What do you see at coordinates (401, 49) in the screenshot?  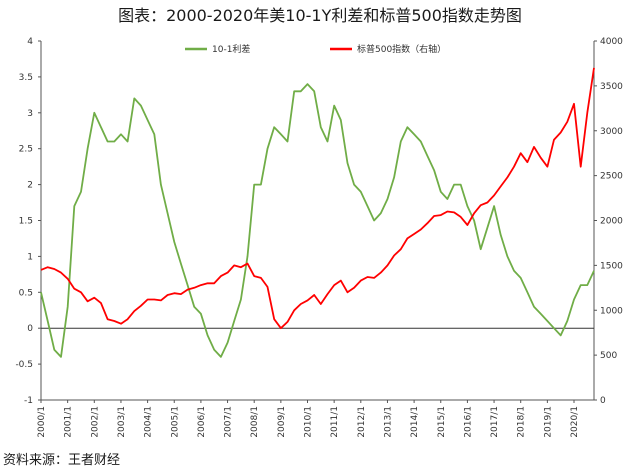 I see `legend-sp500-label: 标普500指数（右轴）` at bounding box center [401, 49].